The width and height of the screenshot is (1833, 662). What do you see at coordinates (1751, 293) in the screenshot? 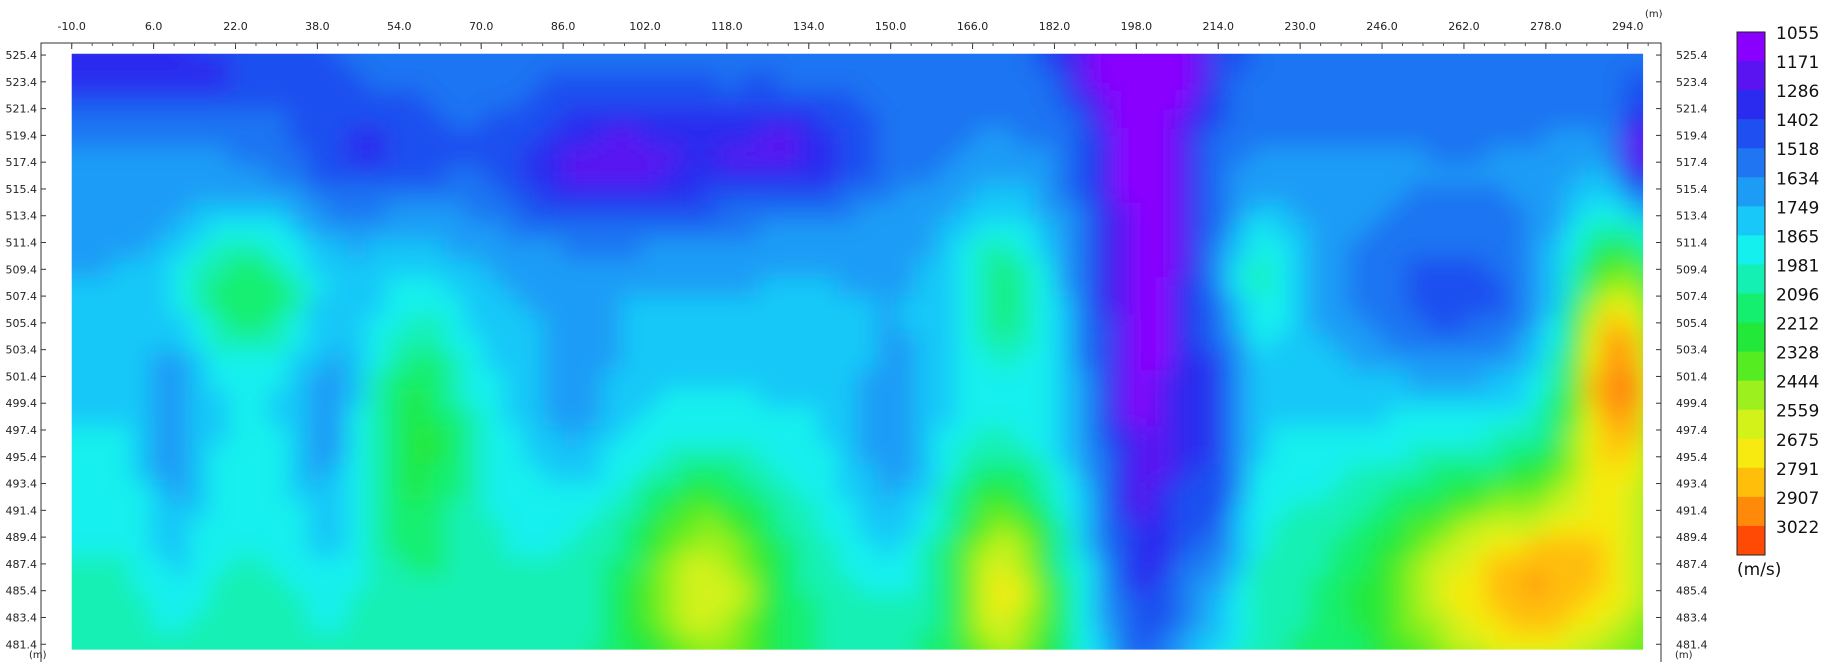
I see `colorbar-frame` at bounding box center [1751, 293].